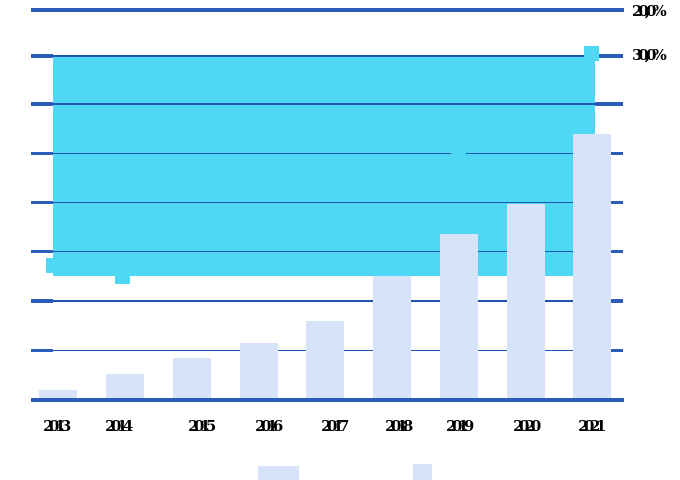 The height and width of the screenshot is (480, 680). I want to click on bar-2020, so click(525, 302).